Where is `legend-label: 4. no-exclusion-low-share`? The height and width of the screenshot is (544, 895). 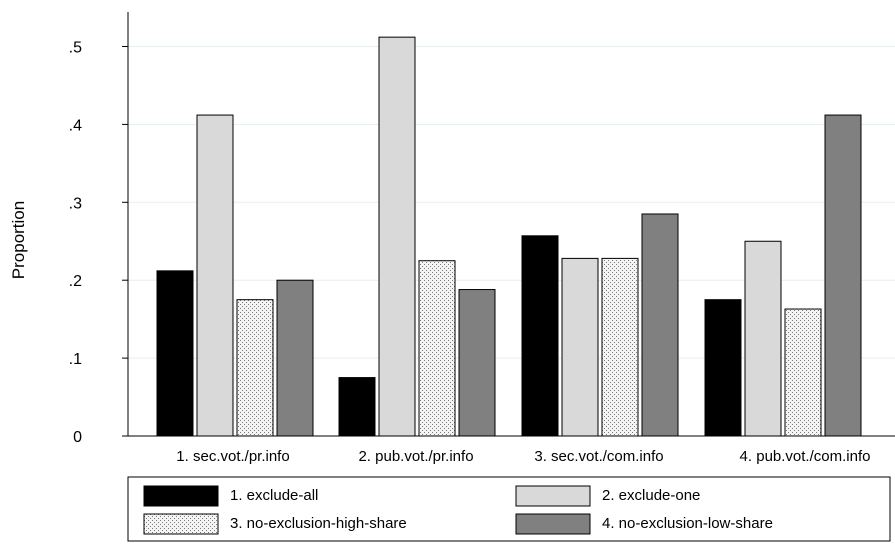 legend-label: 4. no-exclusion-low-share is located at coordinates (687, 523).